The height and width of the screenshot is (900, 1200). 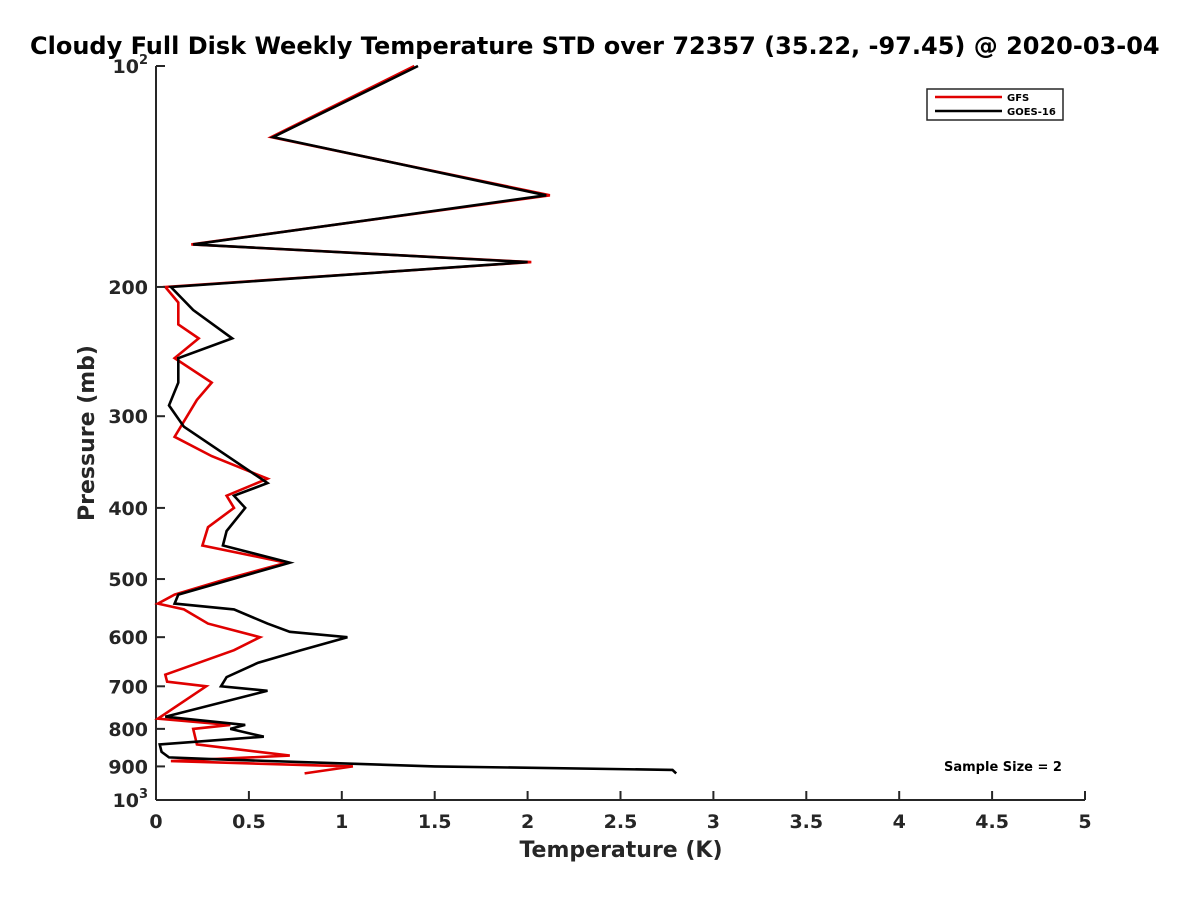 What do you see at coordinates (87, 433) in the screenshot?
I see `y-axis-label: Pressure (mb)` at bounding box center [87, 433].